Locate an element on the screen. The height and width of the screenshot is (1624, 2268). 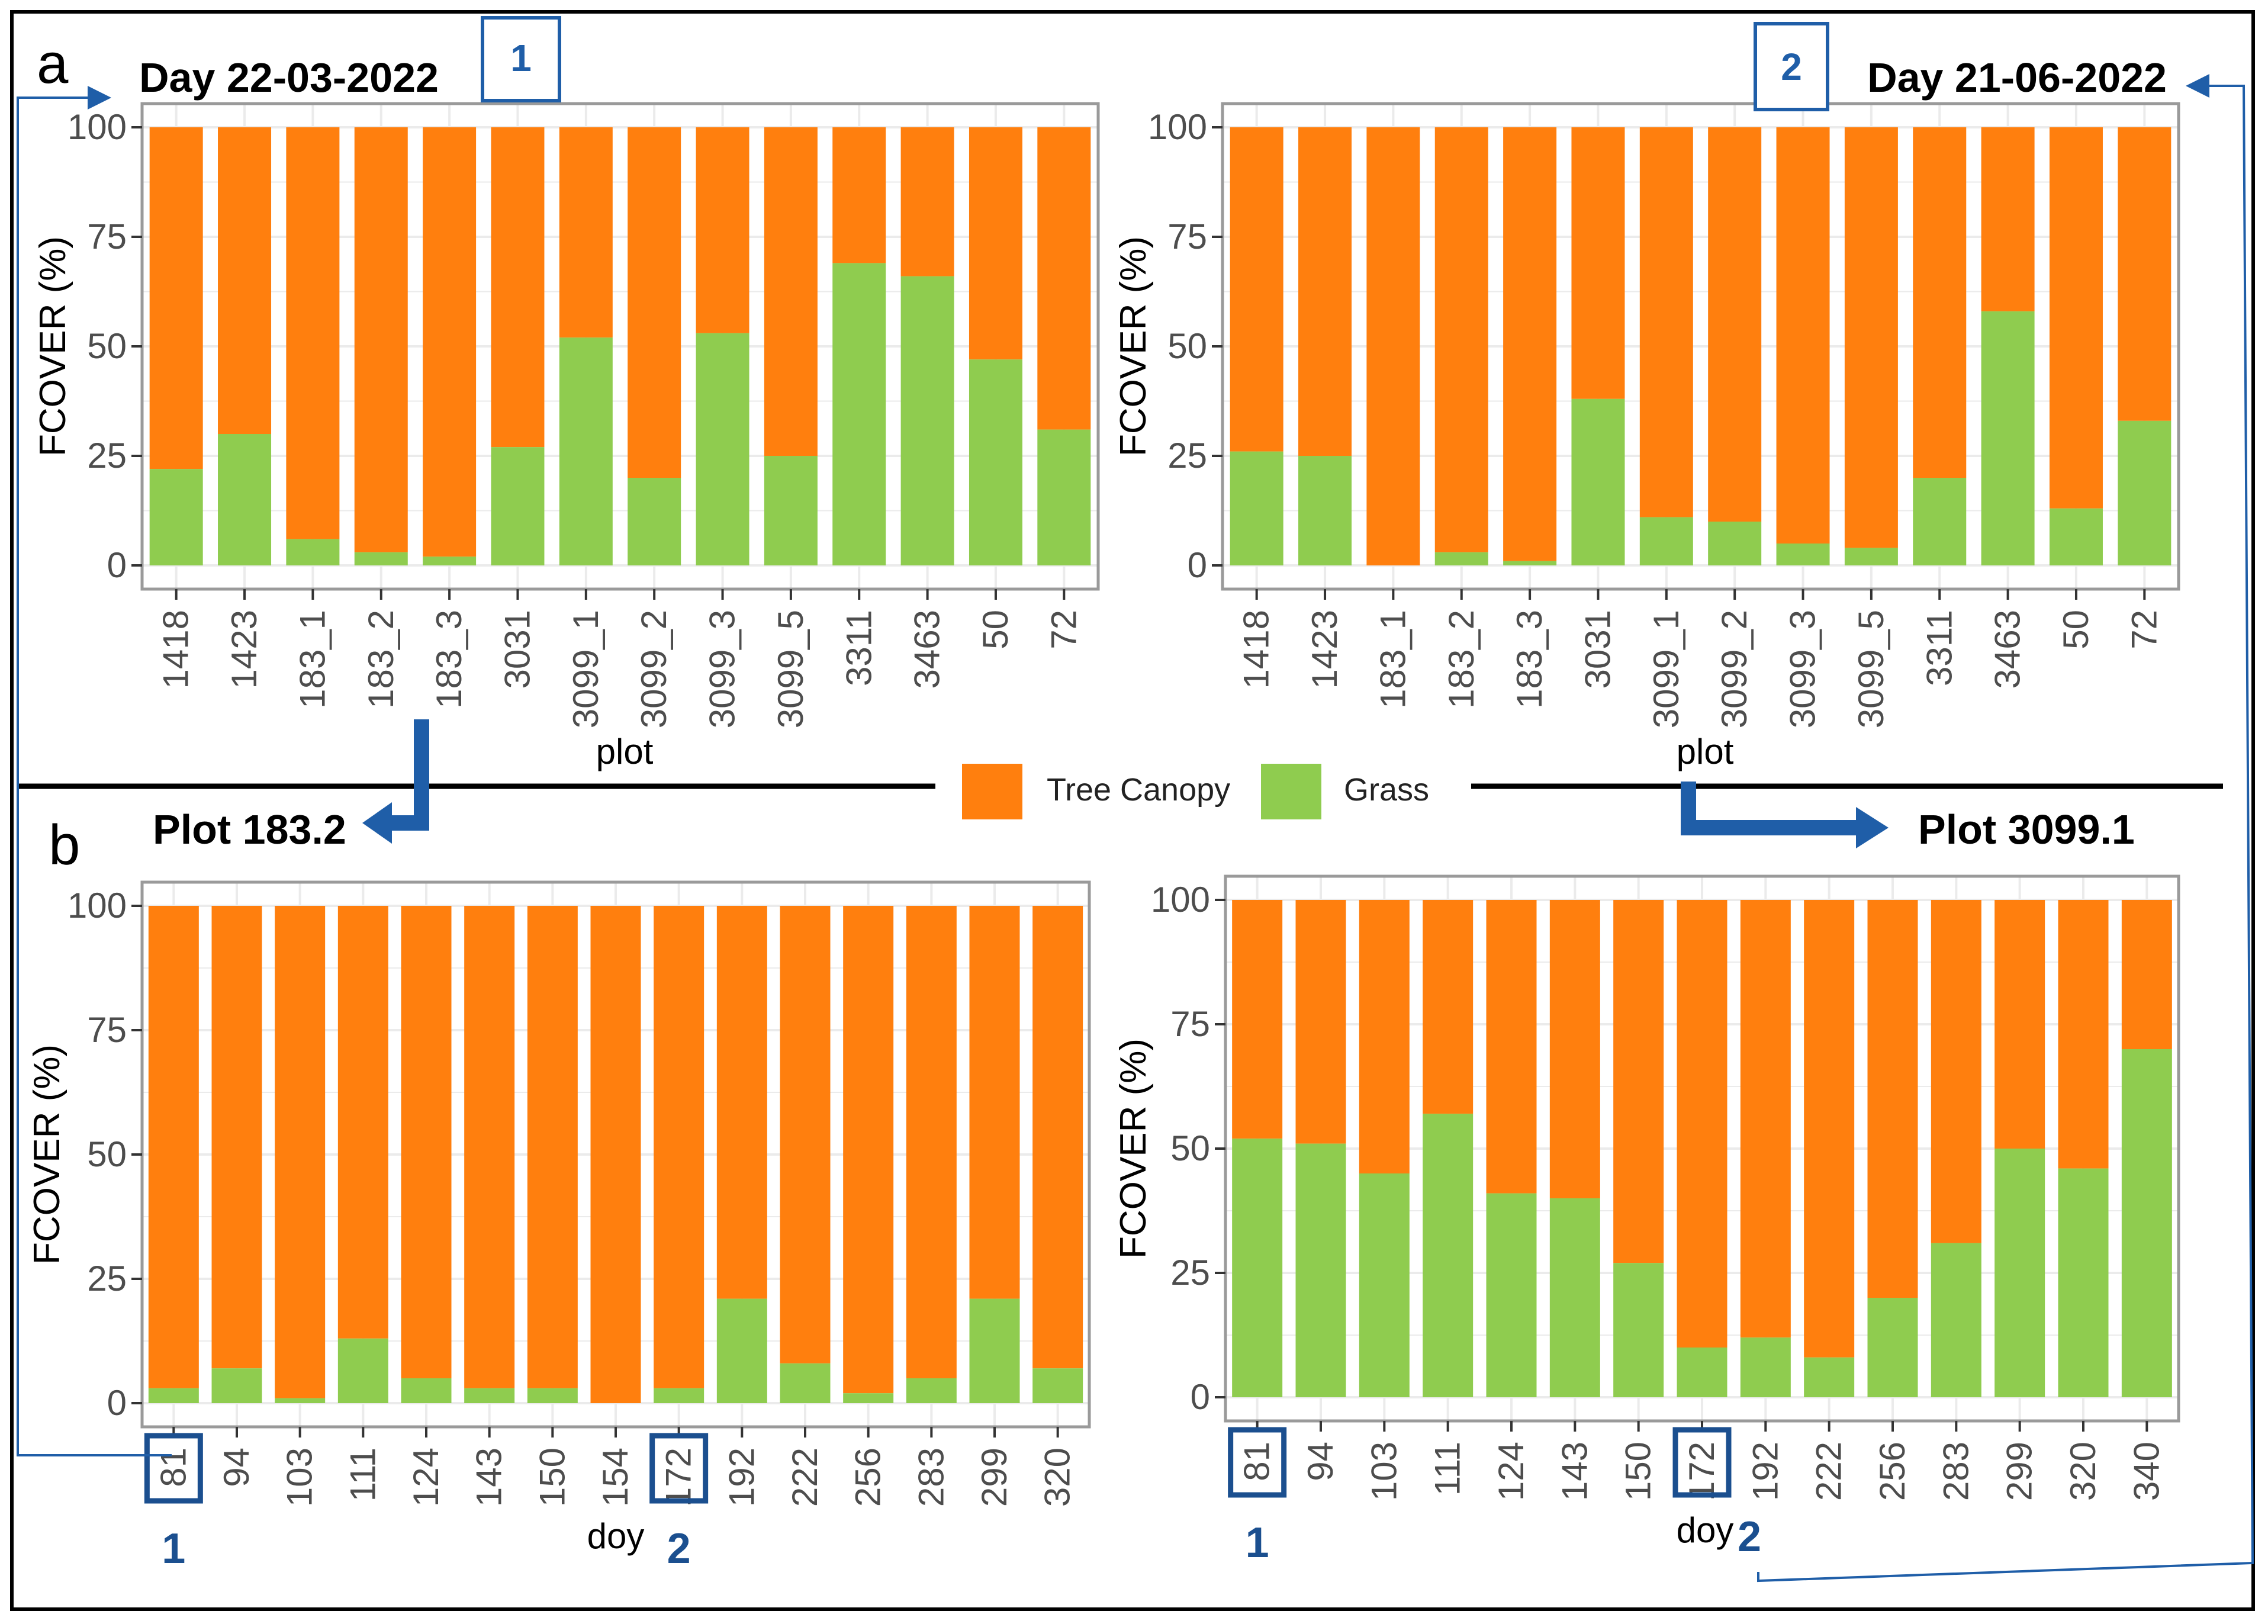
x-tick-label: 320 is located at coordinates (1057, 1477).